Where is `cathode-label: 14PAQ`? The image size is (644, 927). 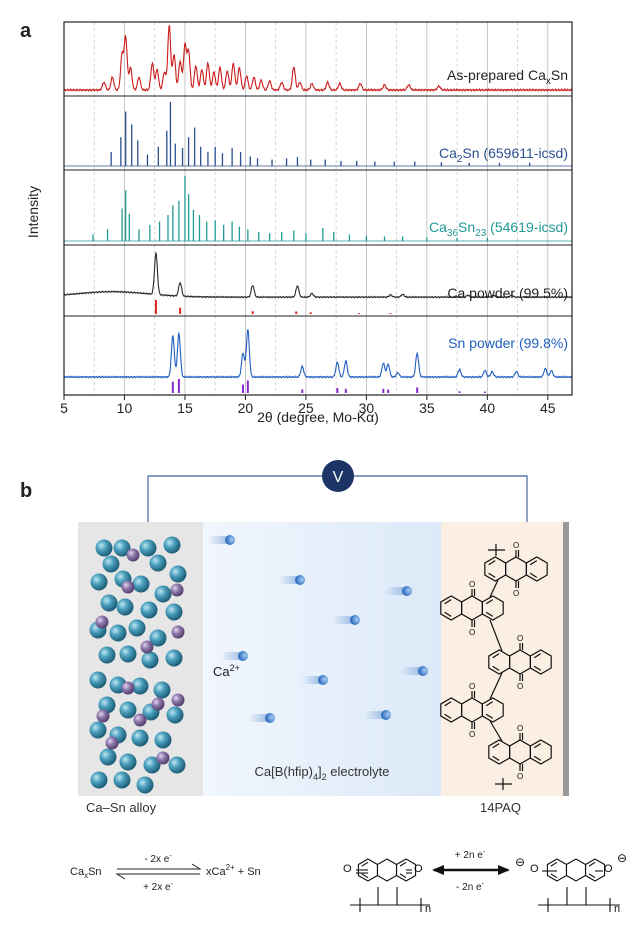 cathode-label: 14PAQ is located at coordinates (500, 807).